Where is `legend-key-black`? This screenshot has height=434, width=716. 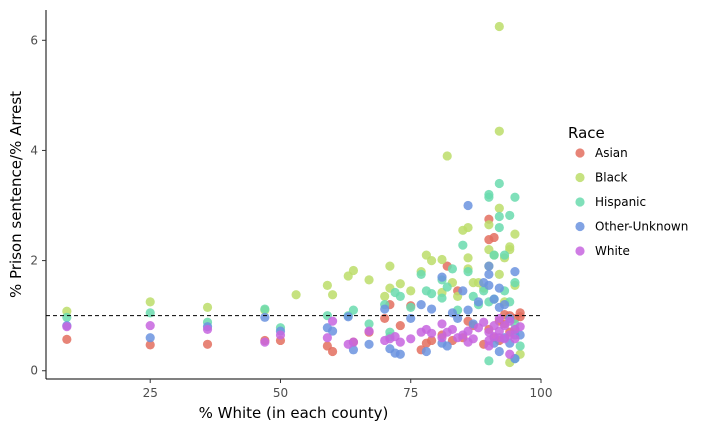 legend-key-black is located at coordinates (580, 177).